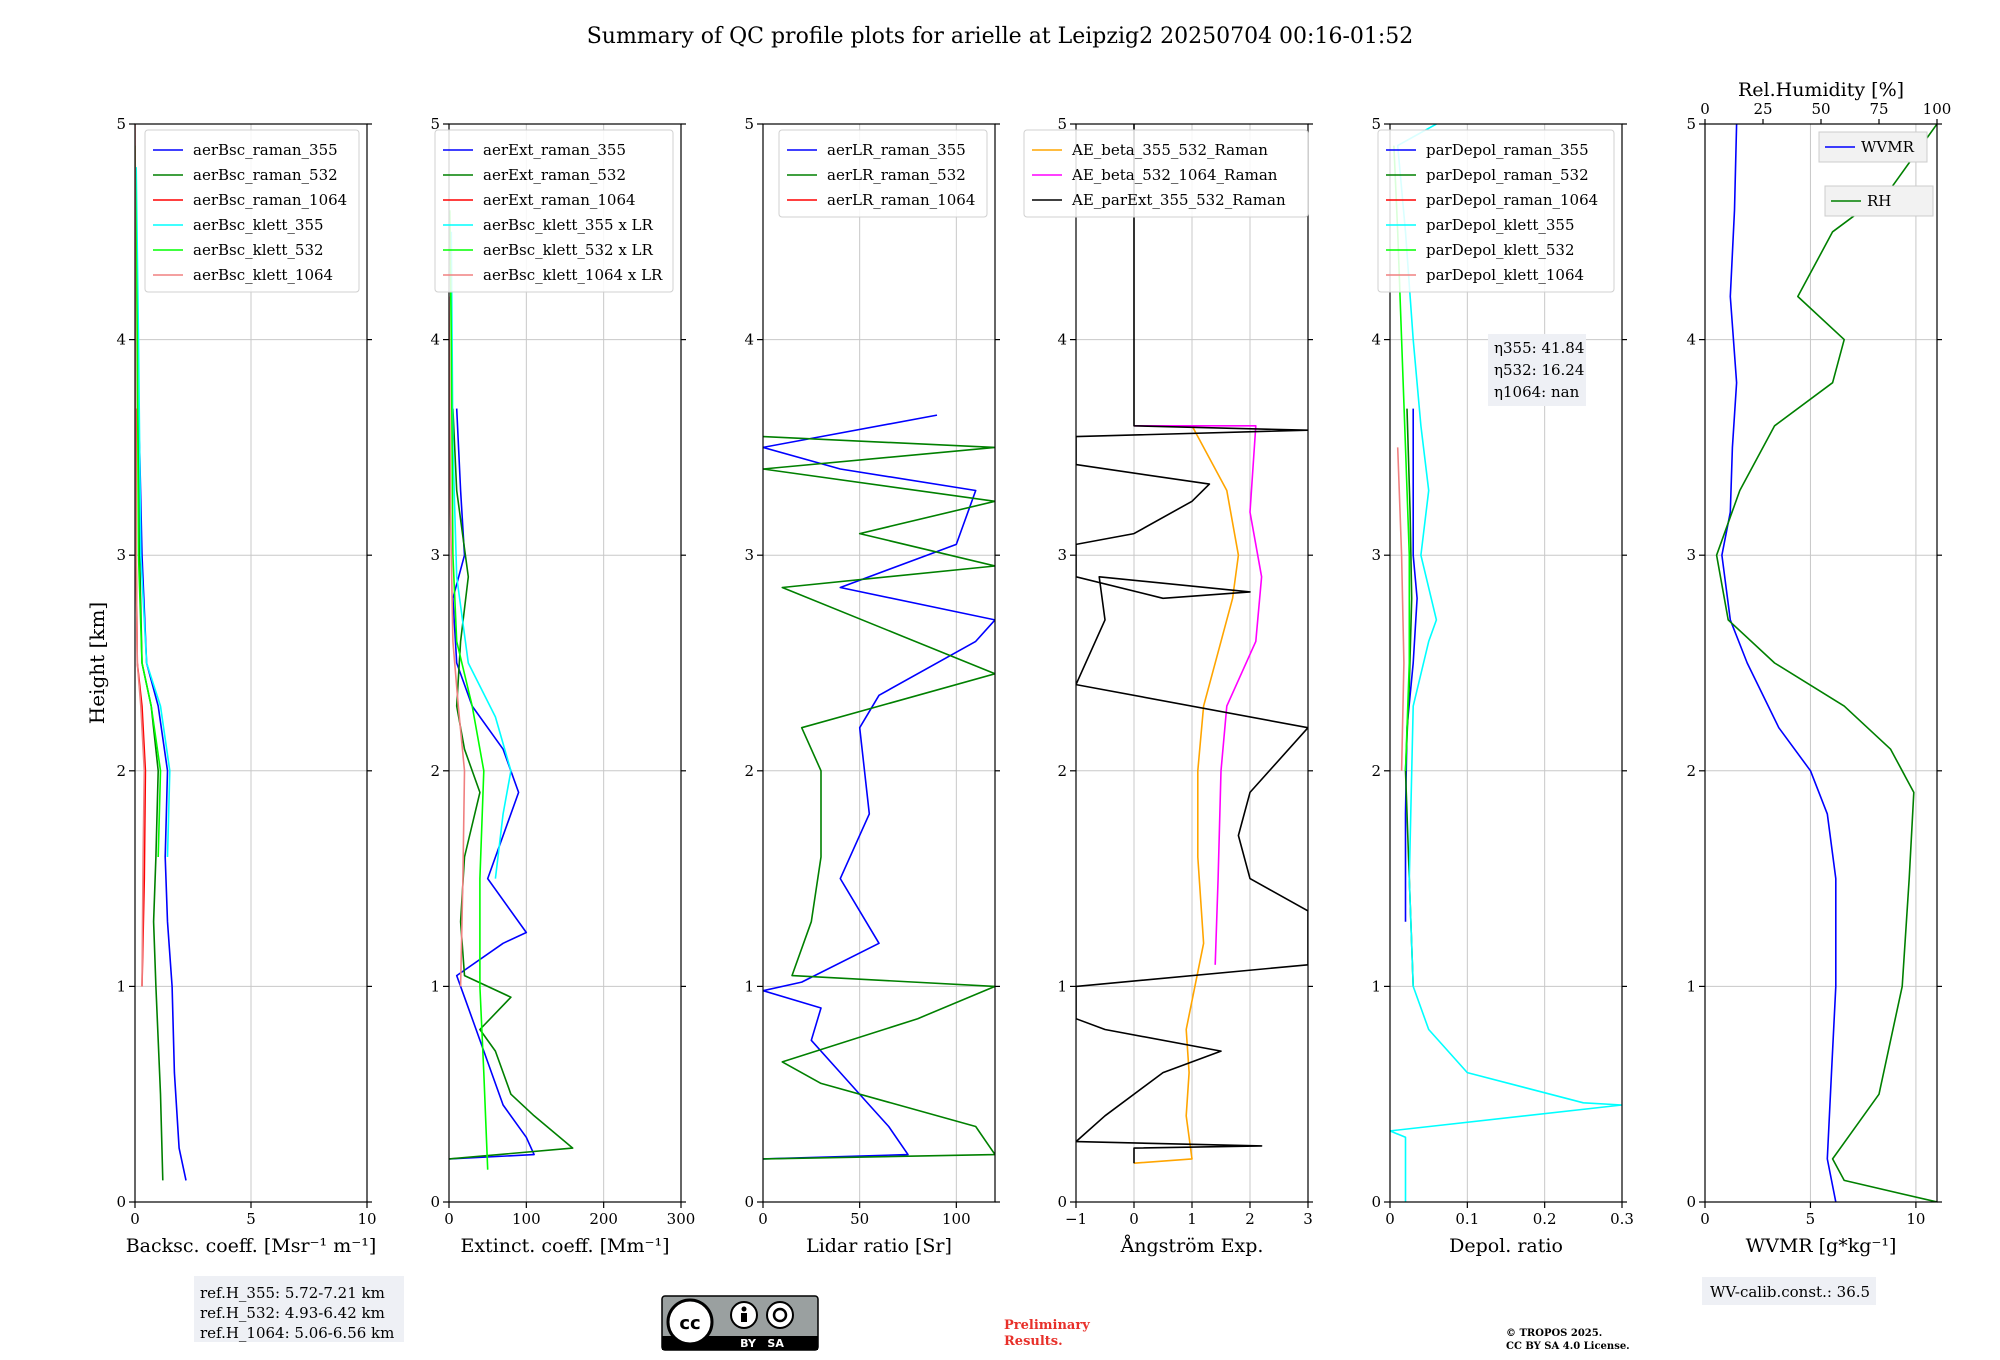 The height and width of the screenshot is (1360, 2000). I want to click on legend-WVMR: WVMR, so click(1873, 147).